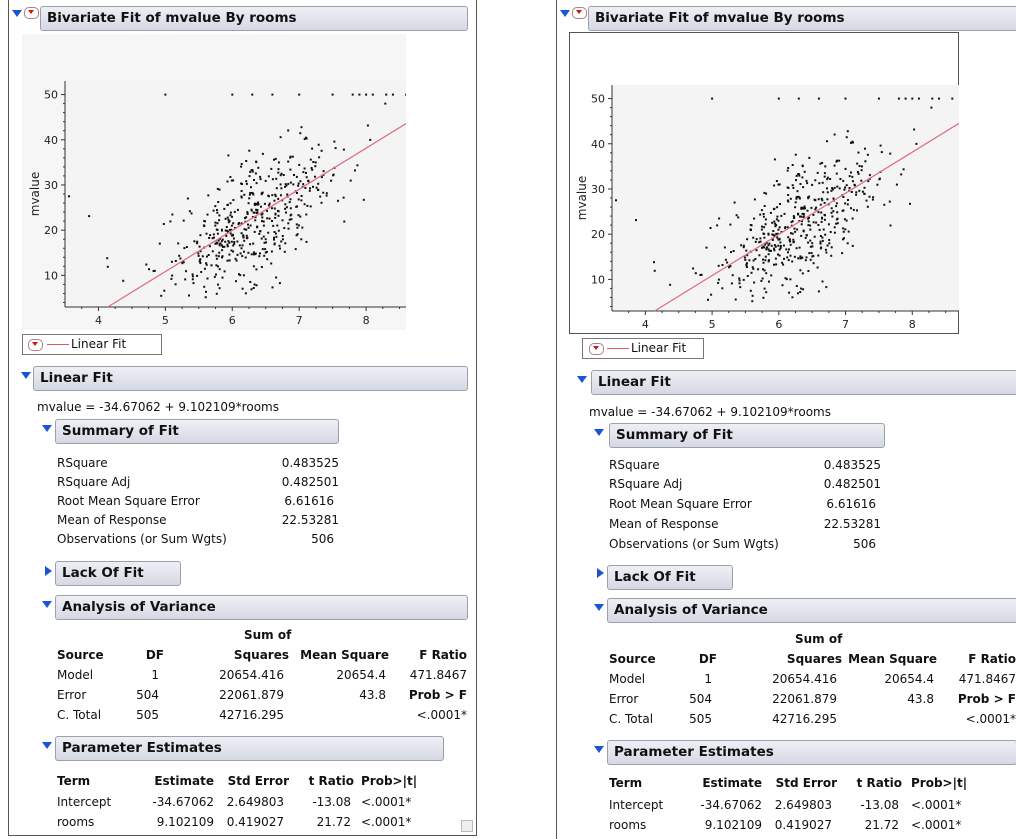  I want to click on legend-line-swatch, so click(618, 348).